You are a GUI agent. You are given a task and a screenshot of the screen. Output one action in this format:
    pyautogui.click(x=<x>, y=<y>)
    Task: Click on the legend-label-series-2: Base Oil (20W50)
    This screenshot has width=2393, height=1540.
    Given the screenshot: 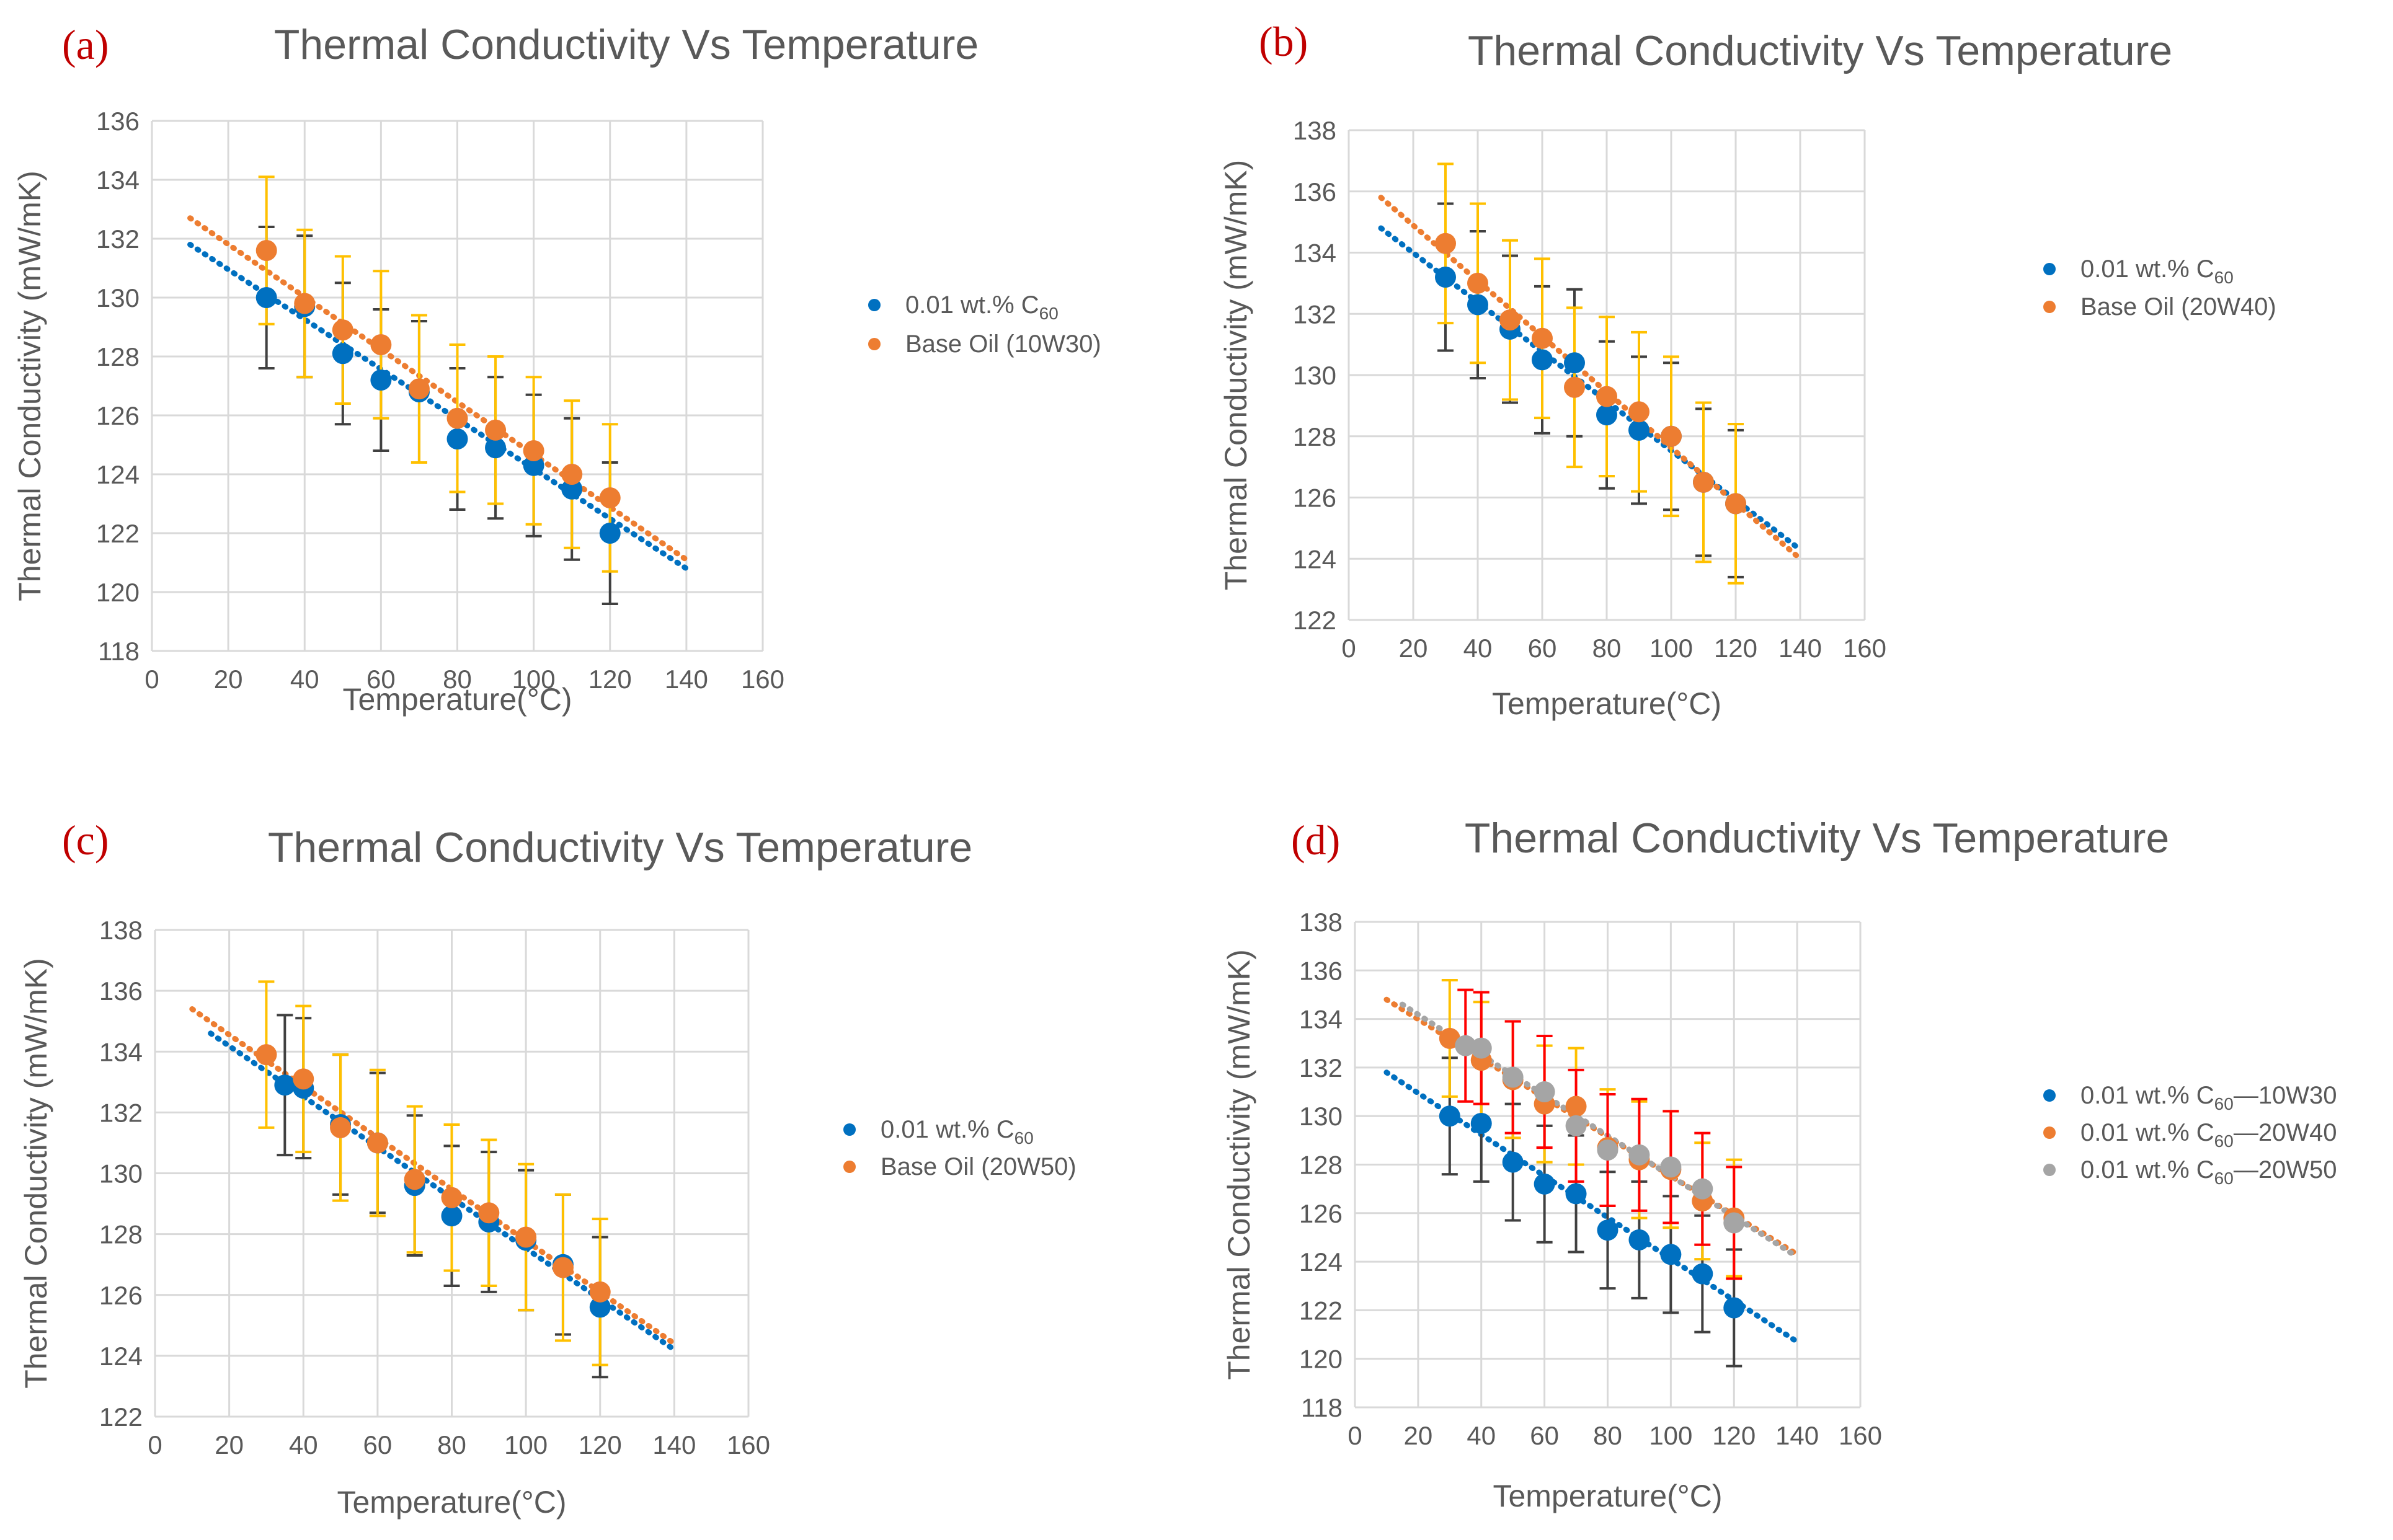 What is the action you would take?
    pyautogui.click(x=979, y=1166)
    